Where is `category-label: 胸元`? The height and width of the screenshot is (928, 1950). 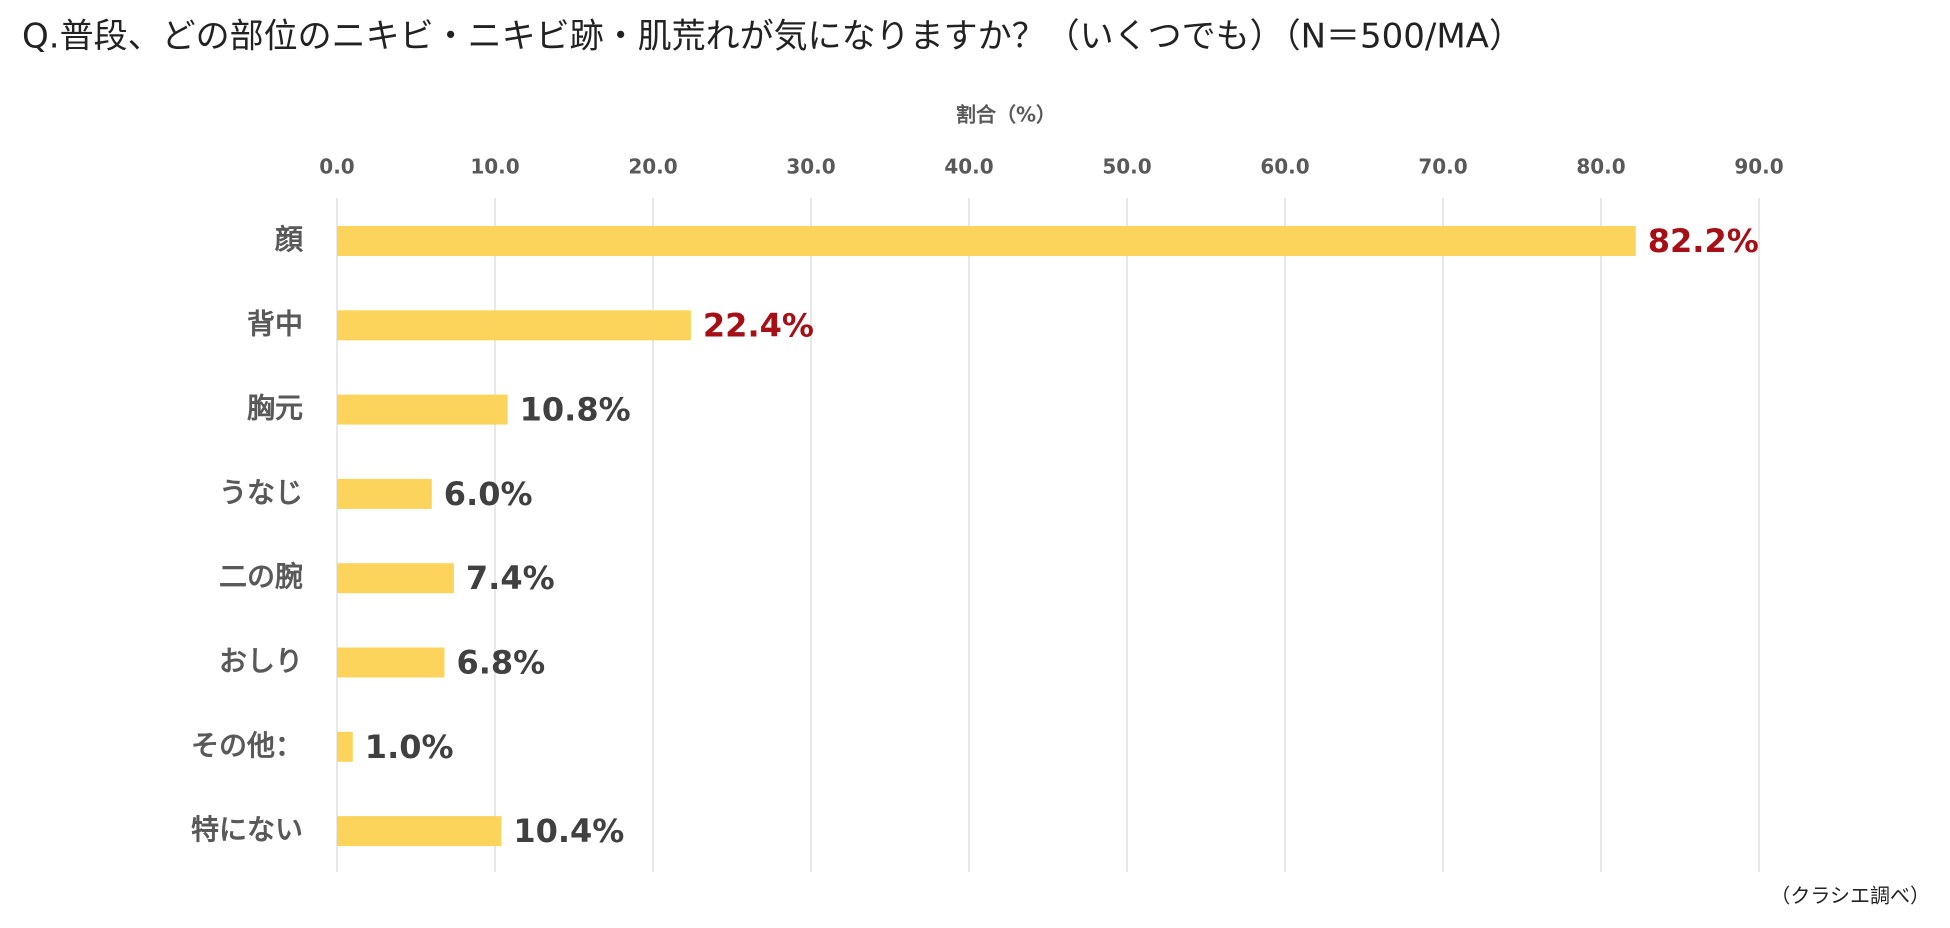
category-label: 胸元 is located at coordinates (275, 408).